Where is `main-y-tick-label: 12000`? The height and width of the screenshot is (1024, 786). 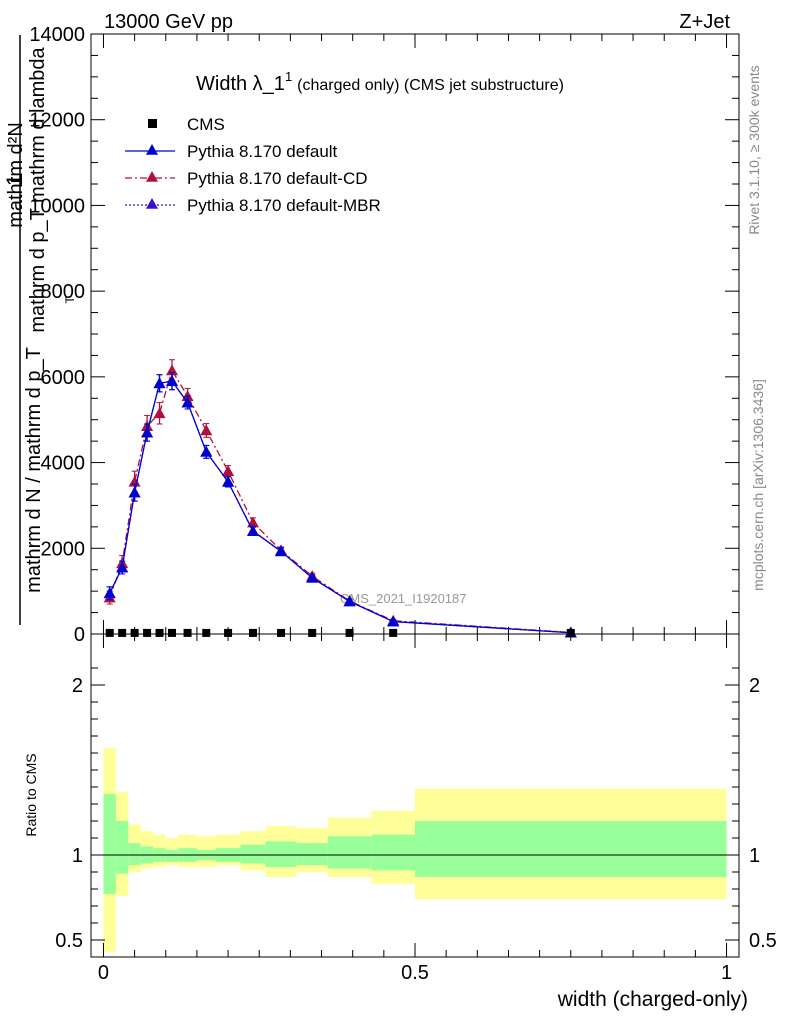 main-y-tick-label: 12000 is located at coordinates (57, 121).